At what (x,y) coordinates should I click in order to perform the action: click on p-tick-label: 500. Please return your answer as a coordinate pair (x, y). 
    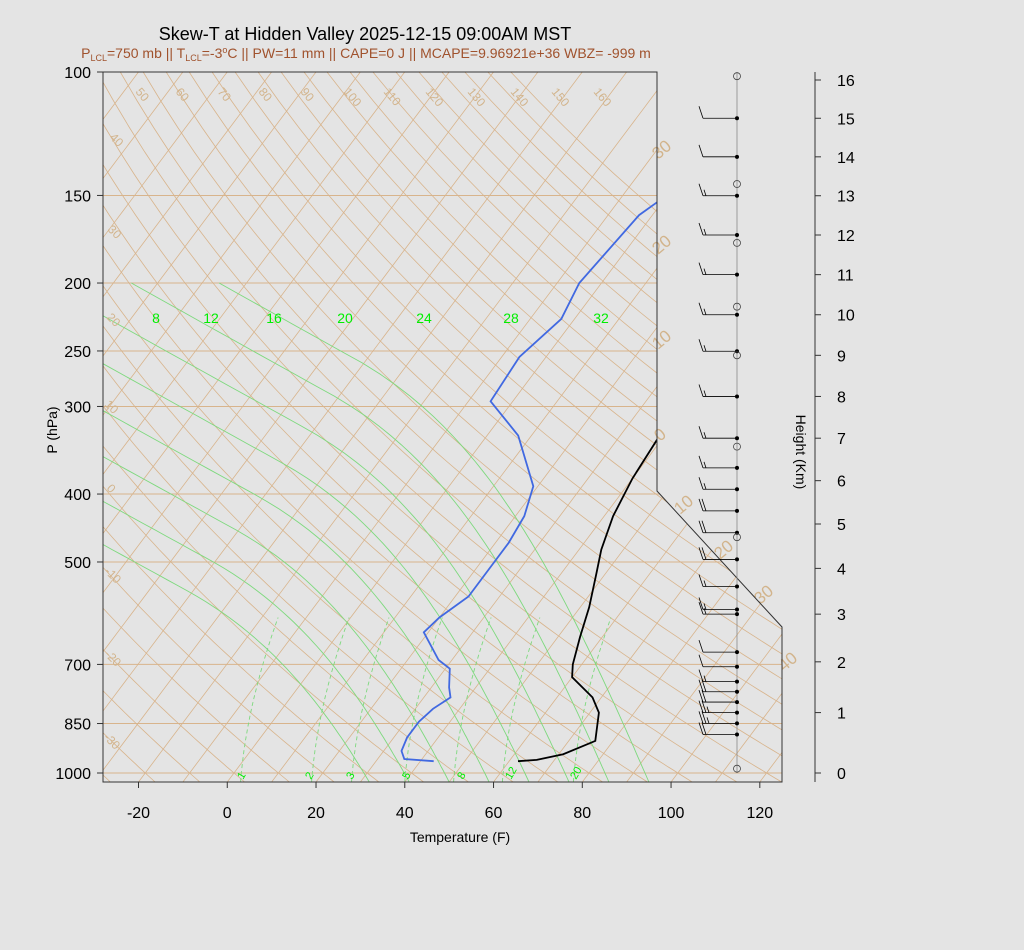
    Looking at the image, I should click on (77, 563).